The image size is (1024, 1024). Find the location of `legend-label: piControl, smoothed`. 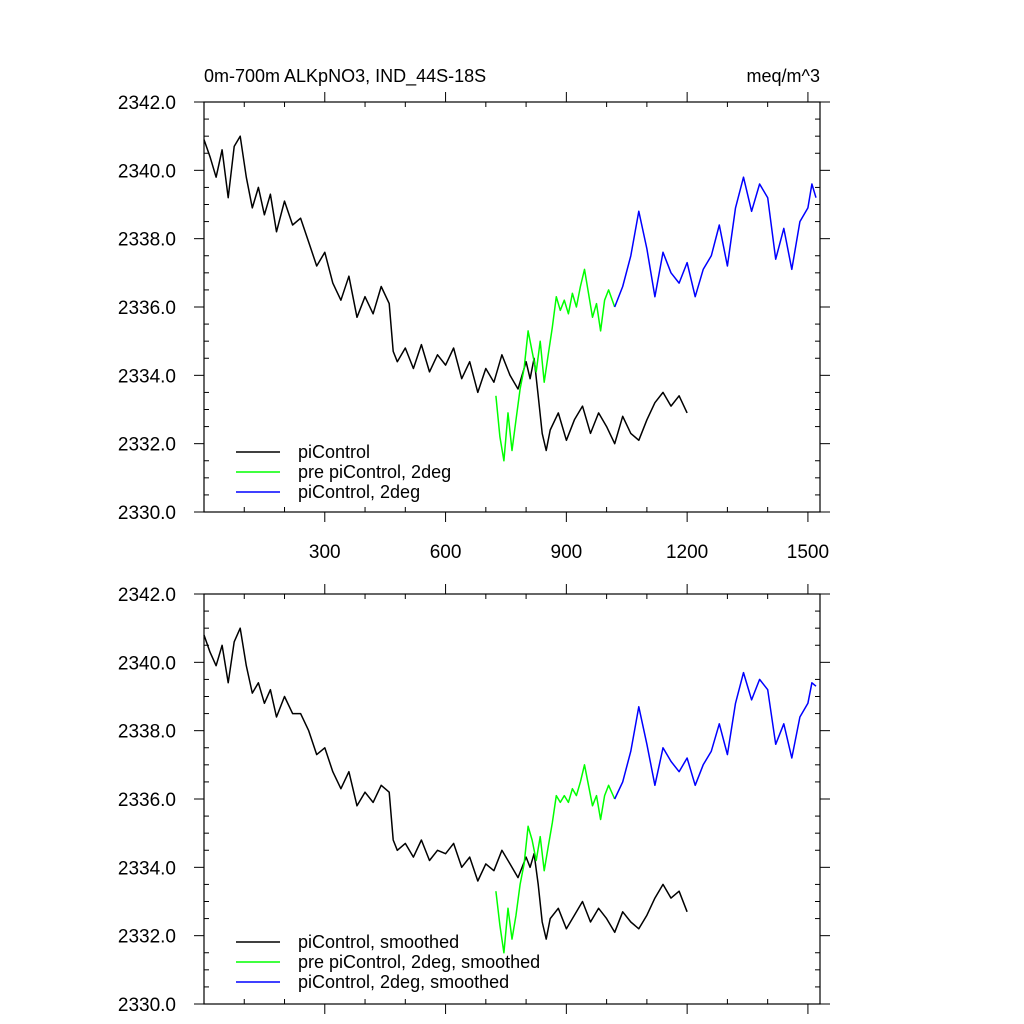

legend-label: piControl, smoothed is located at coordinates (378, 942).